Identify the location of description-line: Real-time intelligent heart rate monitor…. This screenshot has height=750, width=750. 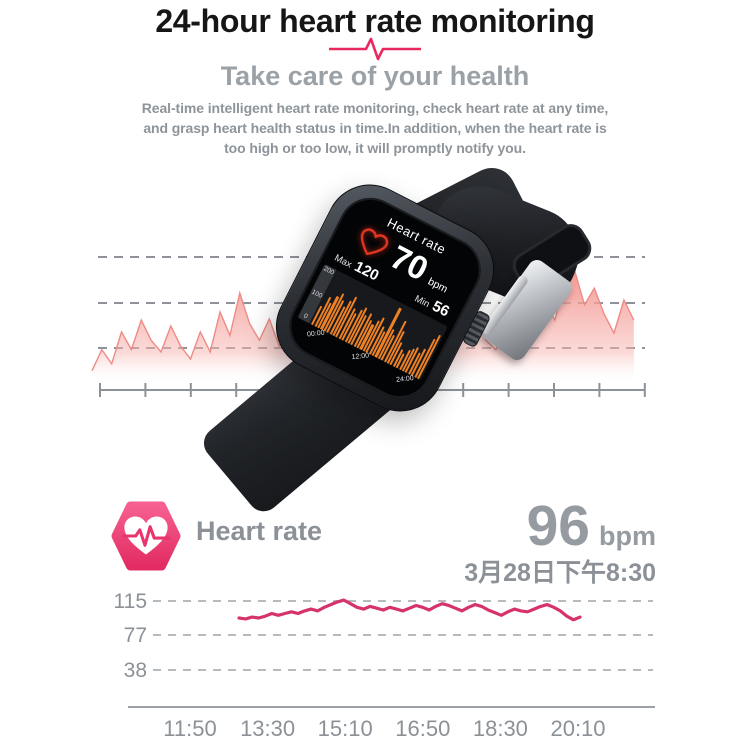
(375, 108).